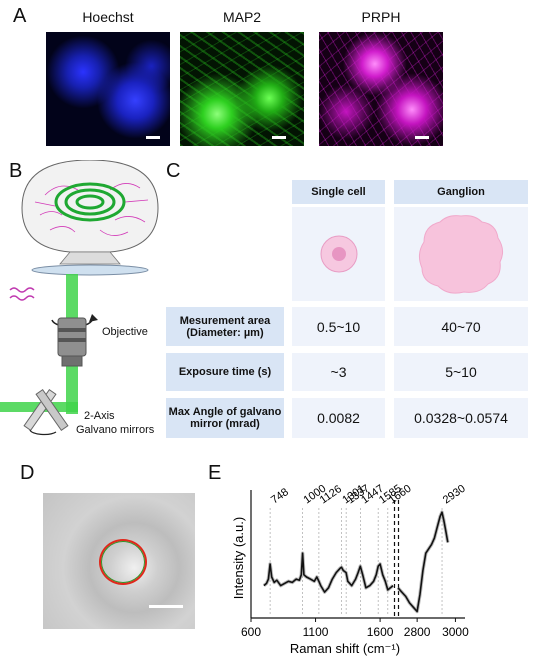 The image size is (550, 659). I want to click on ganglion-max-angle: 0.0328~0.0574, so click(461, 418).